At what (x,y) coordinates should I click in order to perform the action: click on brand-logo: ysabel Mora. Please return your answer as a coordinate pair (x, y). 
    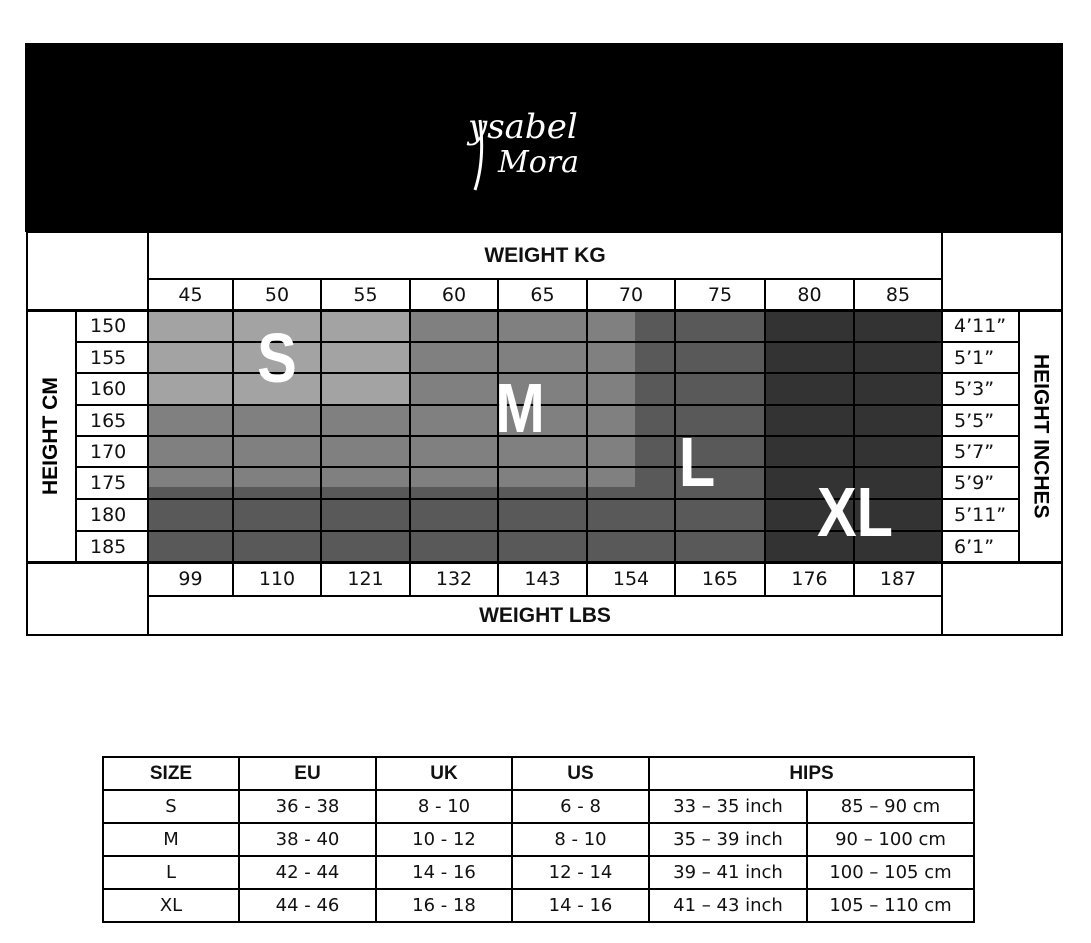
    Looking at the image, I should click on (522, 149).